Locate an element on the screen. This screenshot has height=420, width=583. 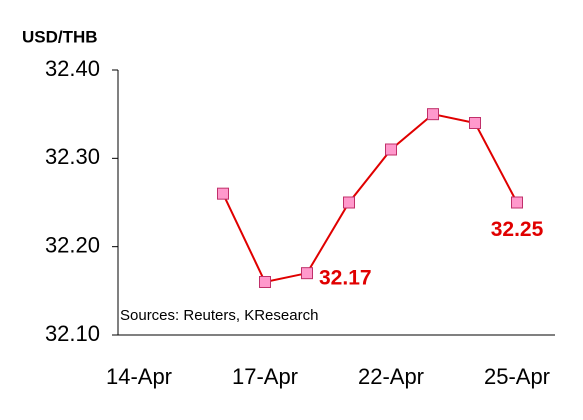
data-label: 32.17 is located at coordinates (345, 278).